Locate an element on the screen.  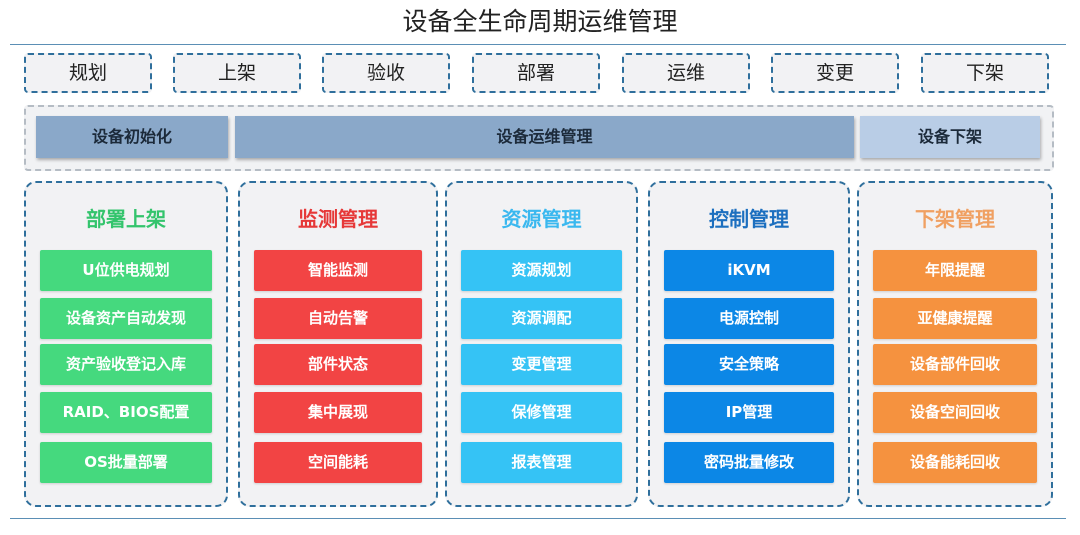
module-item: 资源调配 is located at coordinates (541, 318).